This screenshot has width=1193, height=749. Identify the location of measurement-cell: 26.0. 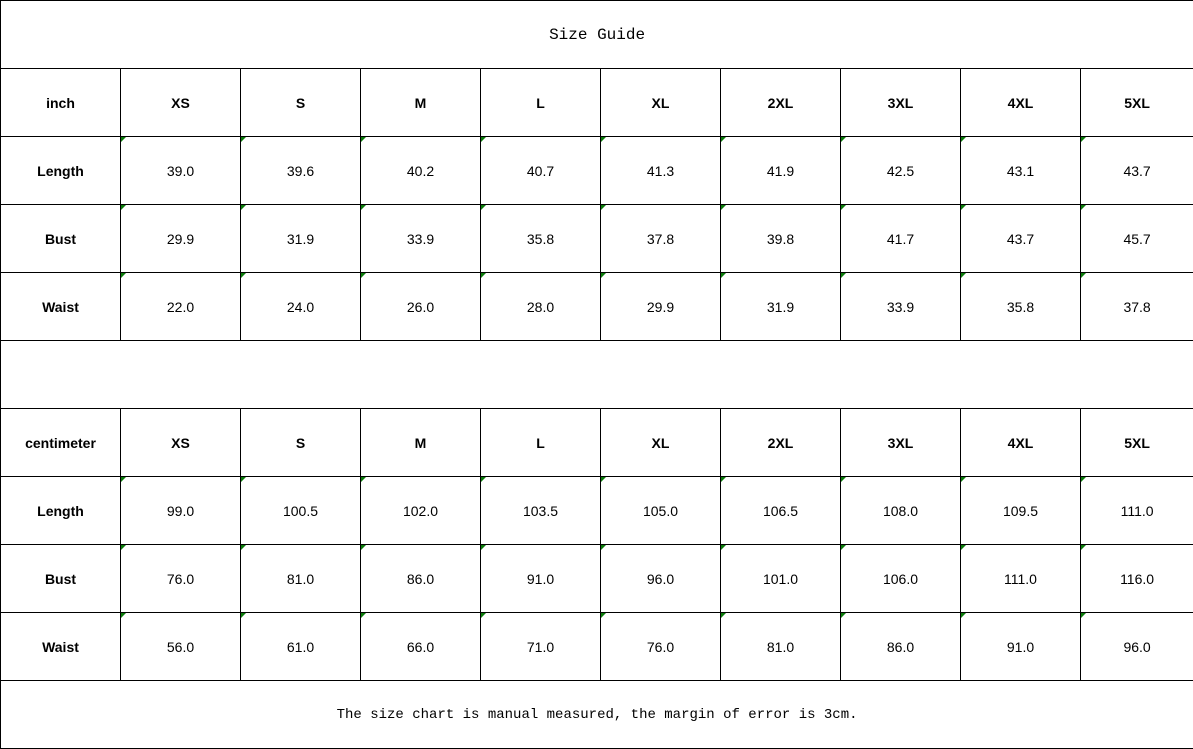
(420, 306).